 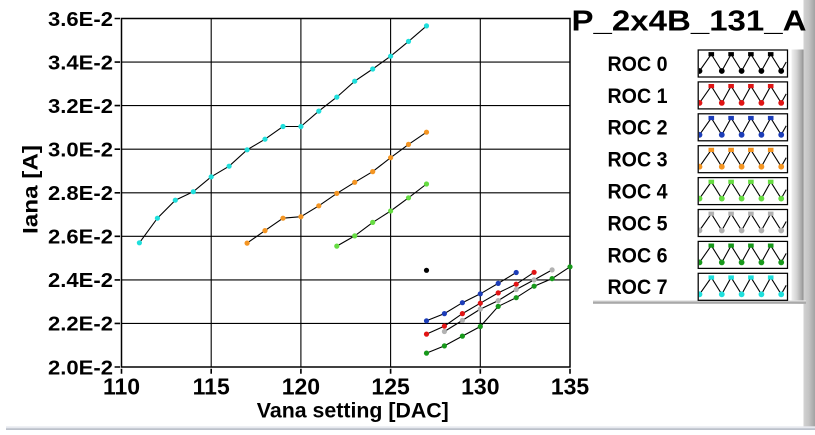 I want to click on svg-text: ROC 4, so click(x=638, y=192).